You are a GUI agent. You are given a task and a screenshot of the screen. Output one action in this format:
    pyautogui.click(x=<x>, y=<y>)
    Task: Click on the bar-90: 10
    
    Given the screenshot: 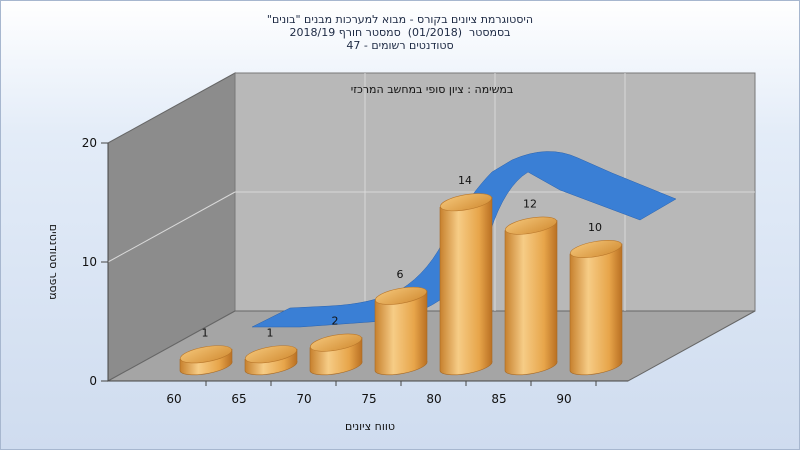 What is the action you would take?
    pyautogui.click(x=596, y=298)
    